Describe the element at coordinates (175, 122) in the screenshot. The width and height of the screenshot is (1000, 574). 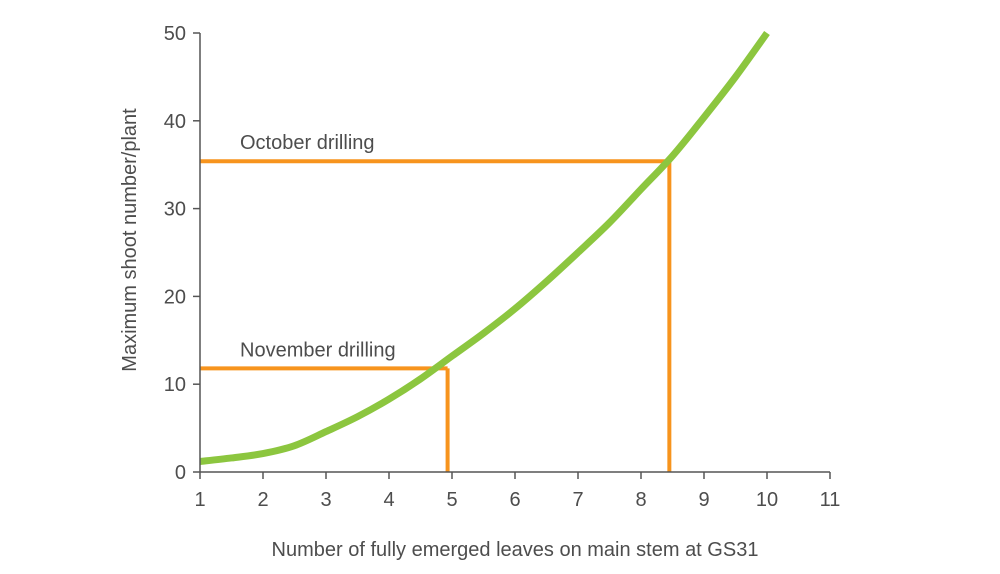
I see `y-tick-label: 40` at that location.